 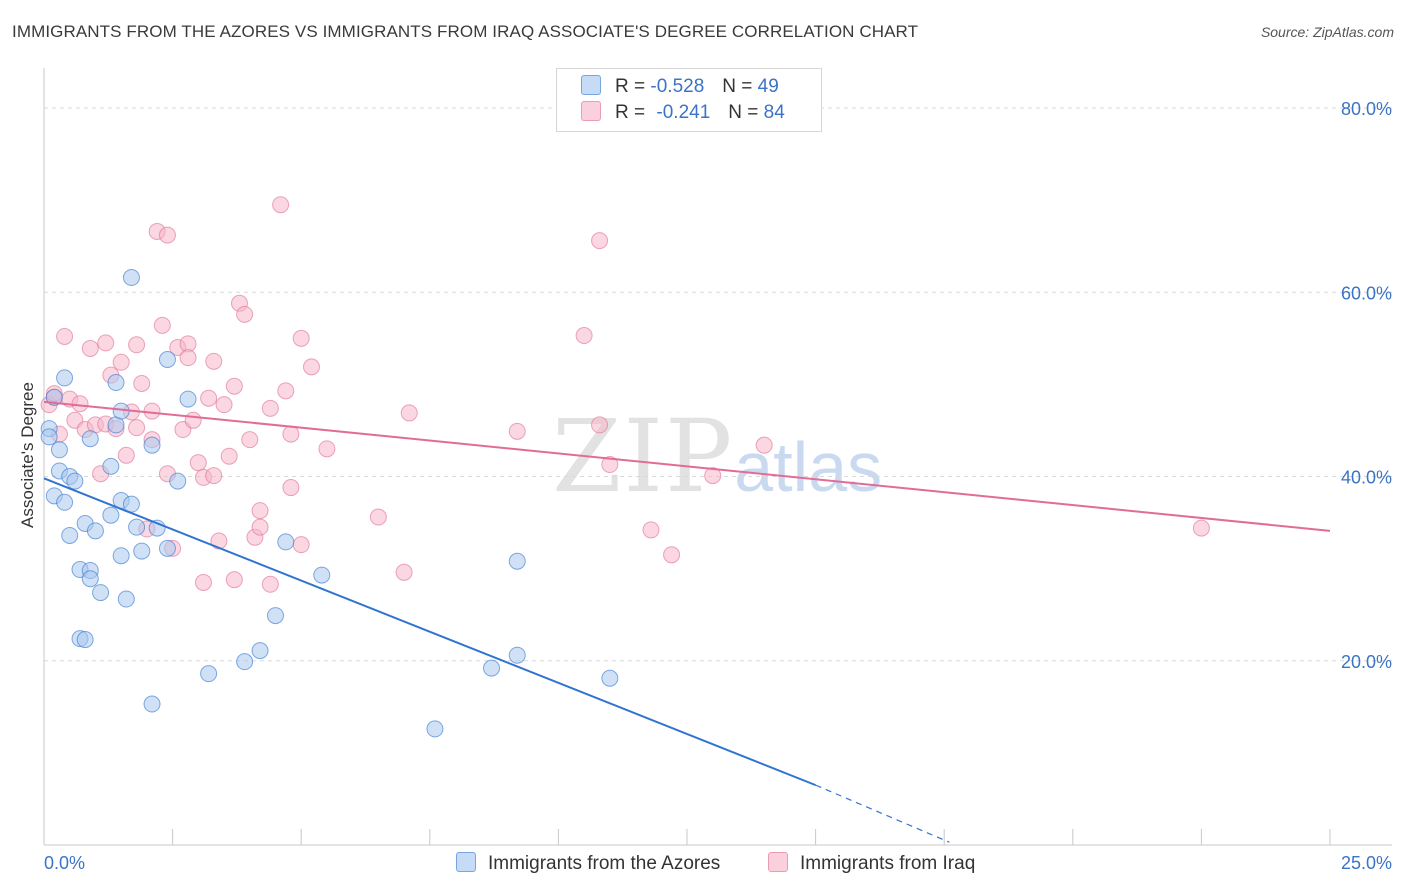 What do you see at coordinates (778, 862) in the screenshot?
I see `bottom-legend-swatch-iraq` at bounding box center [778, 862].